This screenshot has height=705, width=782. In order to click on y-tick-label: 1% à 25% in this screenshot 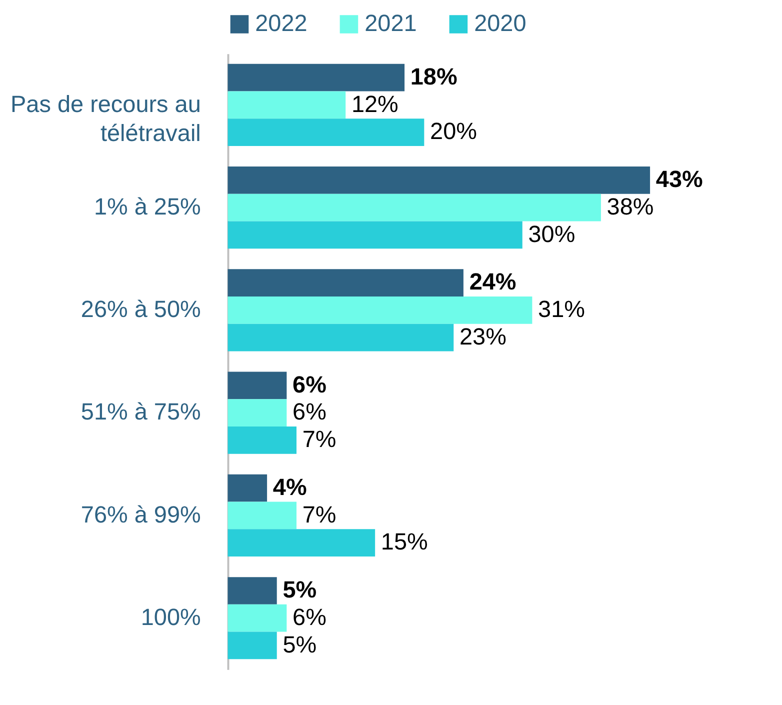, I will do `click(148, 206)`.